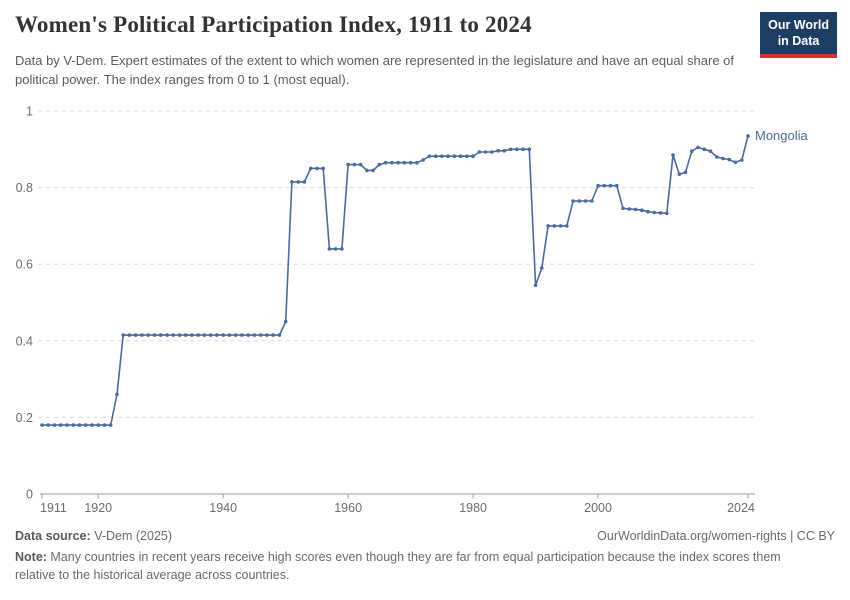 Image resolution: width=850 pixels, height=600 pixels. Describe the element at coordinates (798, 35) in the screenshot. I see `owid-logo: Our World in Data` at that location.